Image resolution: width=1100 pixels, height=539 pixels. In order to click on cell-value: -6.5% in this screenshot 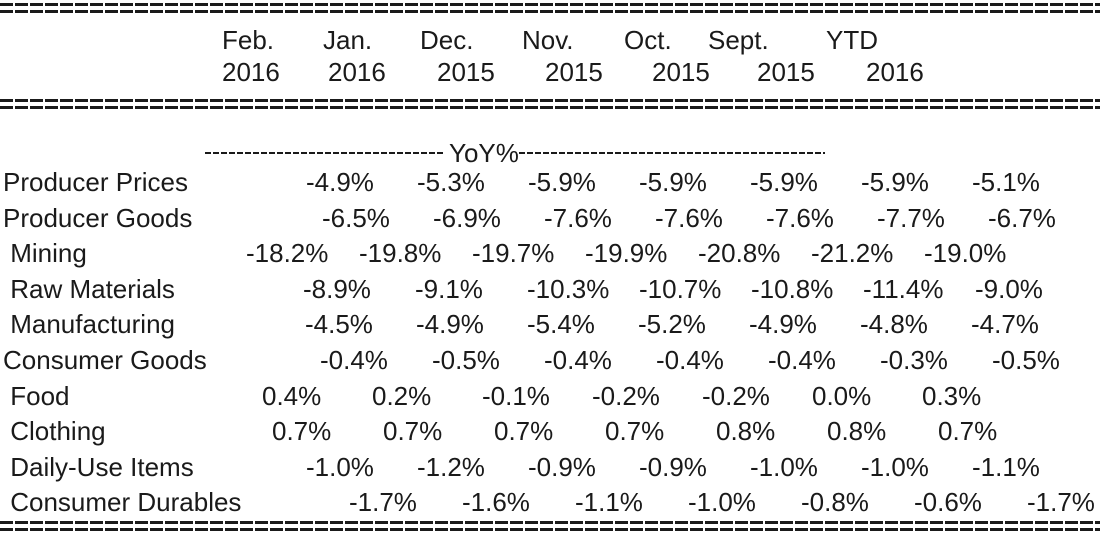, I will do `click(356, 217)`.